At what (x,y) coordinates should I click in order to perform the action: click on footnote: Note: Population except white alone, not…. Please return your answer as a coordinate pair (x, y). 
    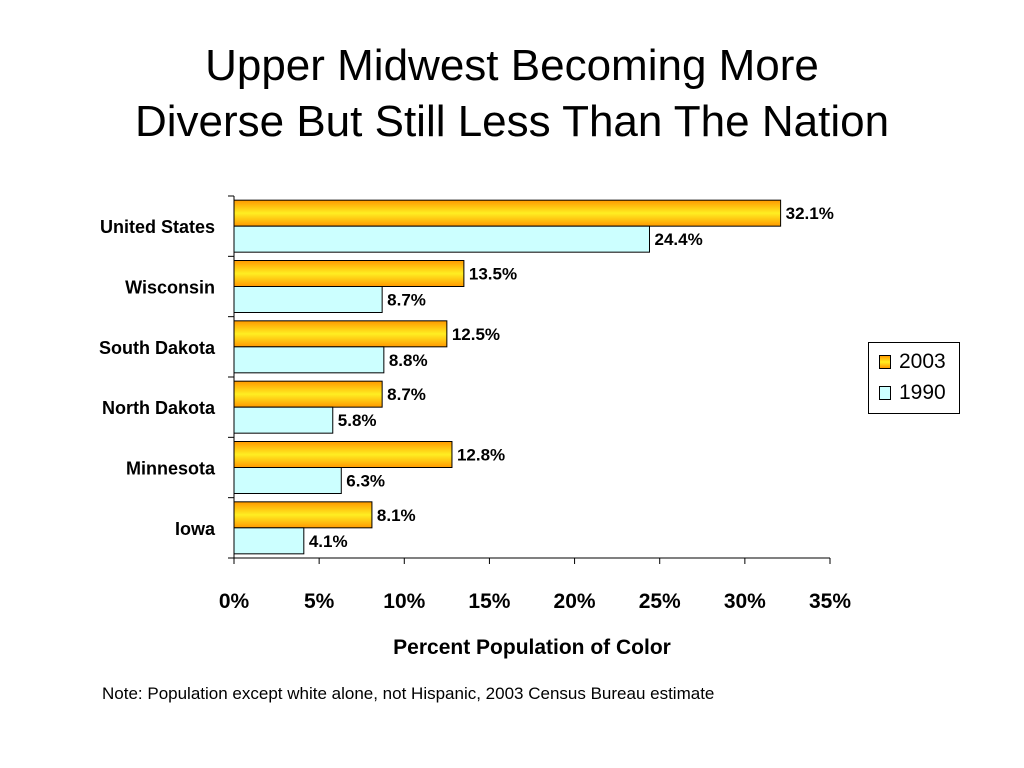
    Looking at the image, I should click on (408, 693).